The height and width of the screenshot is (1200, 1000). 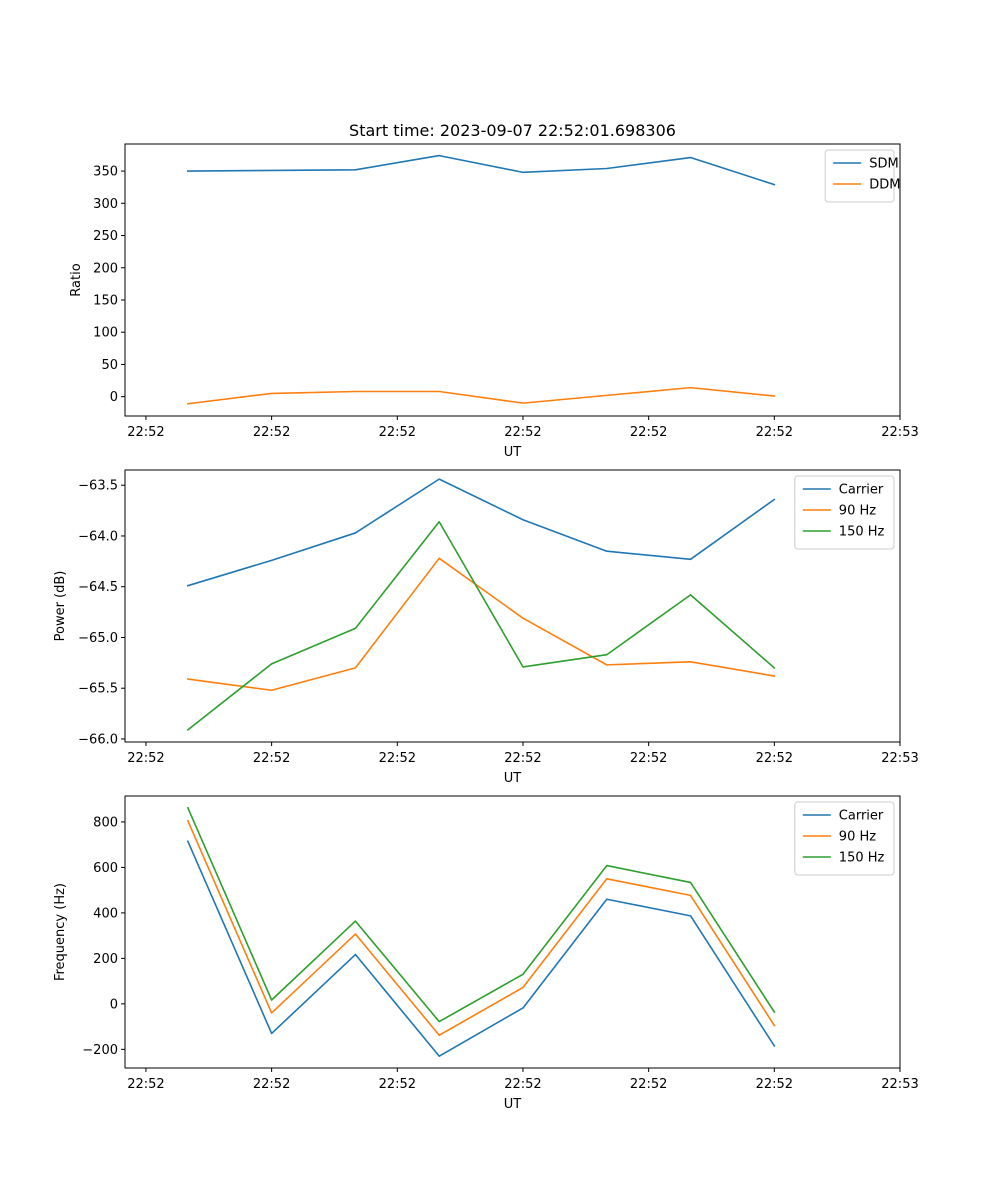 What do you see at coordinates (76, 279) in the screenshot?
I see `y-axis-label: Ratio` at bounding box center [76, 279].